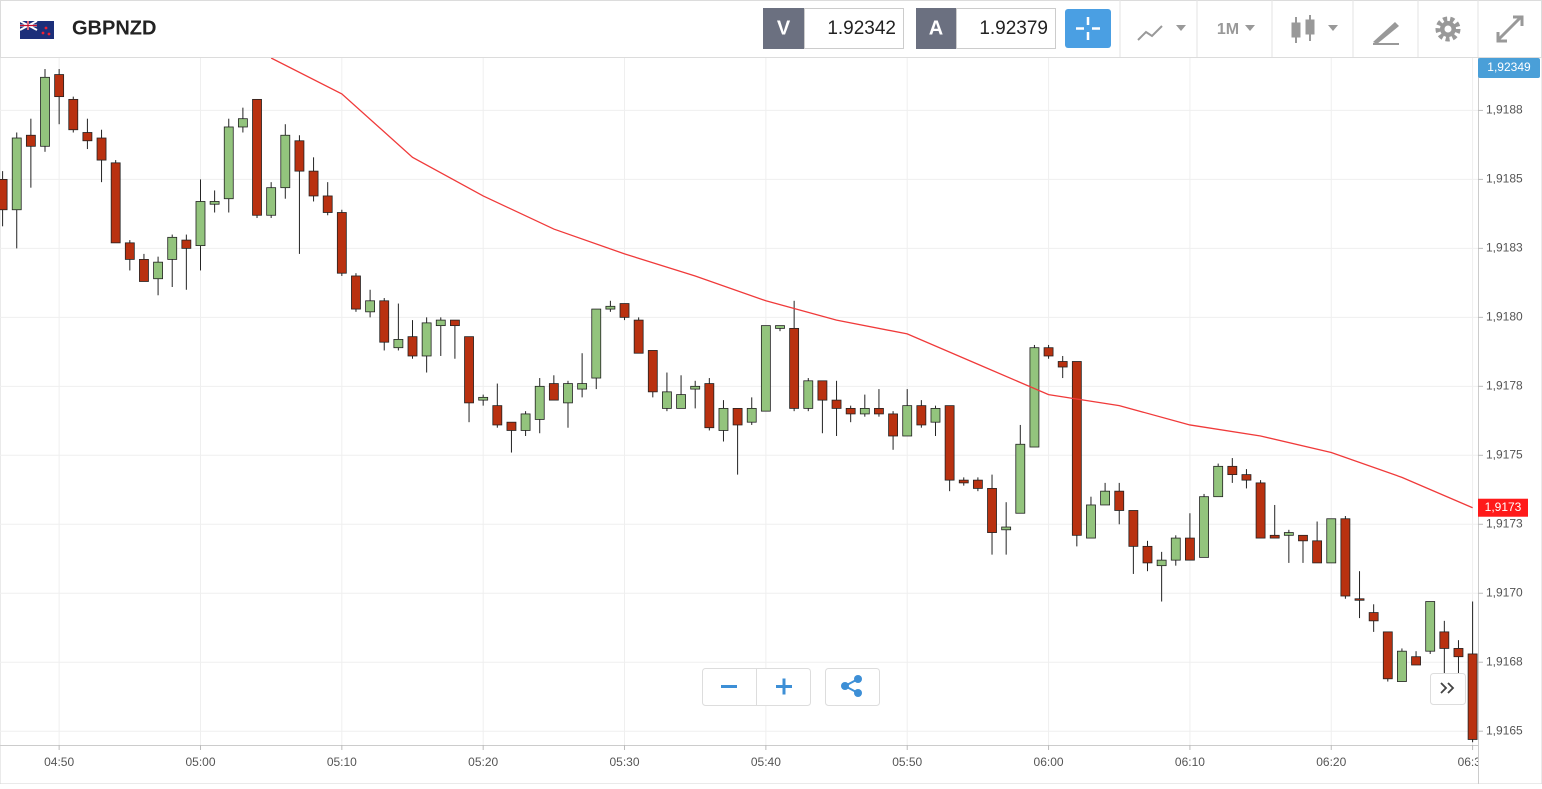 Image resolution: width=1542 pixels, height=789 pixels. Describe the element at coordinates (1161, 33) in the screenshot. I see `chart-type-button` at that location.